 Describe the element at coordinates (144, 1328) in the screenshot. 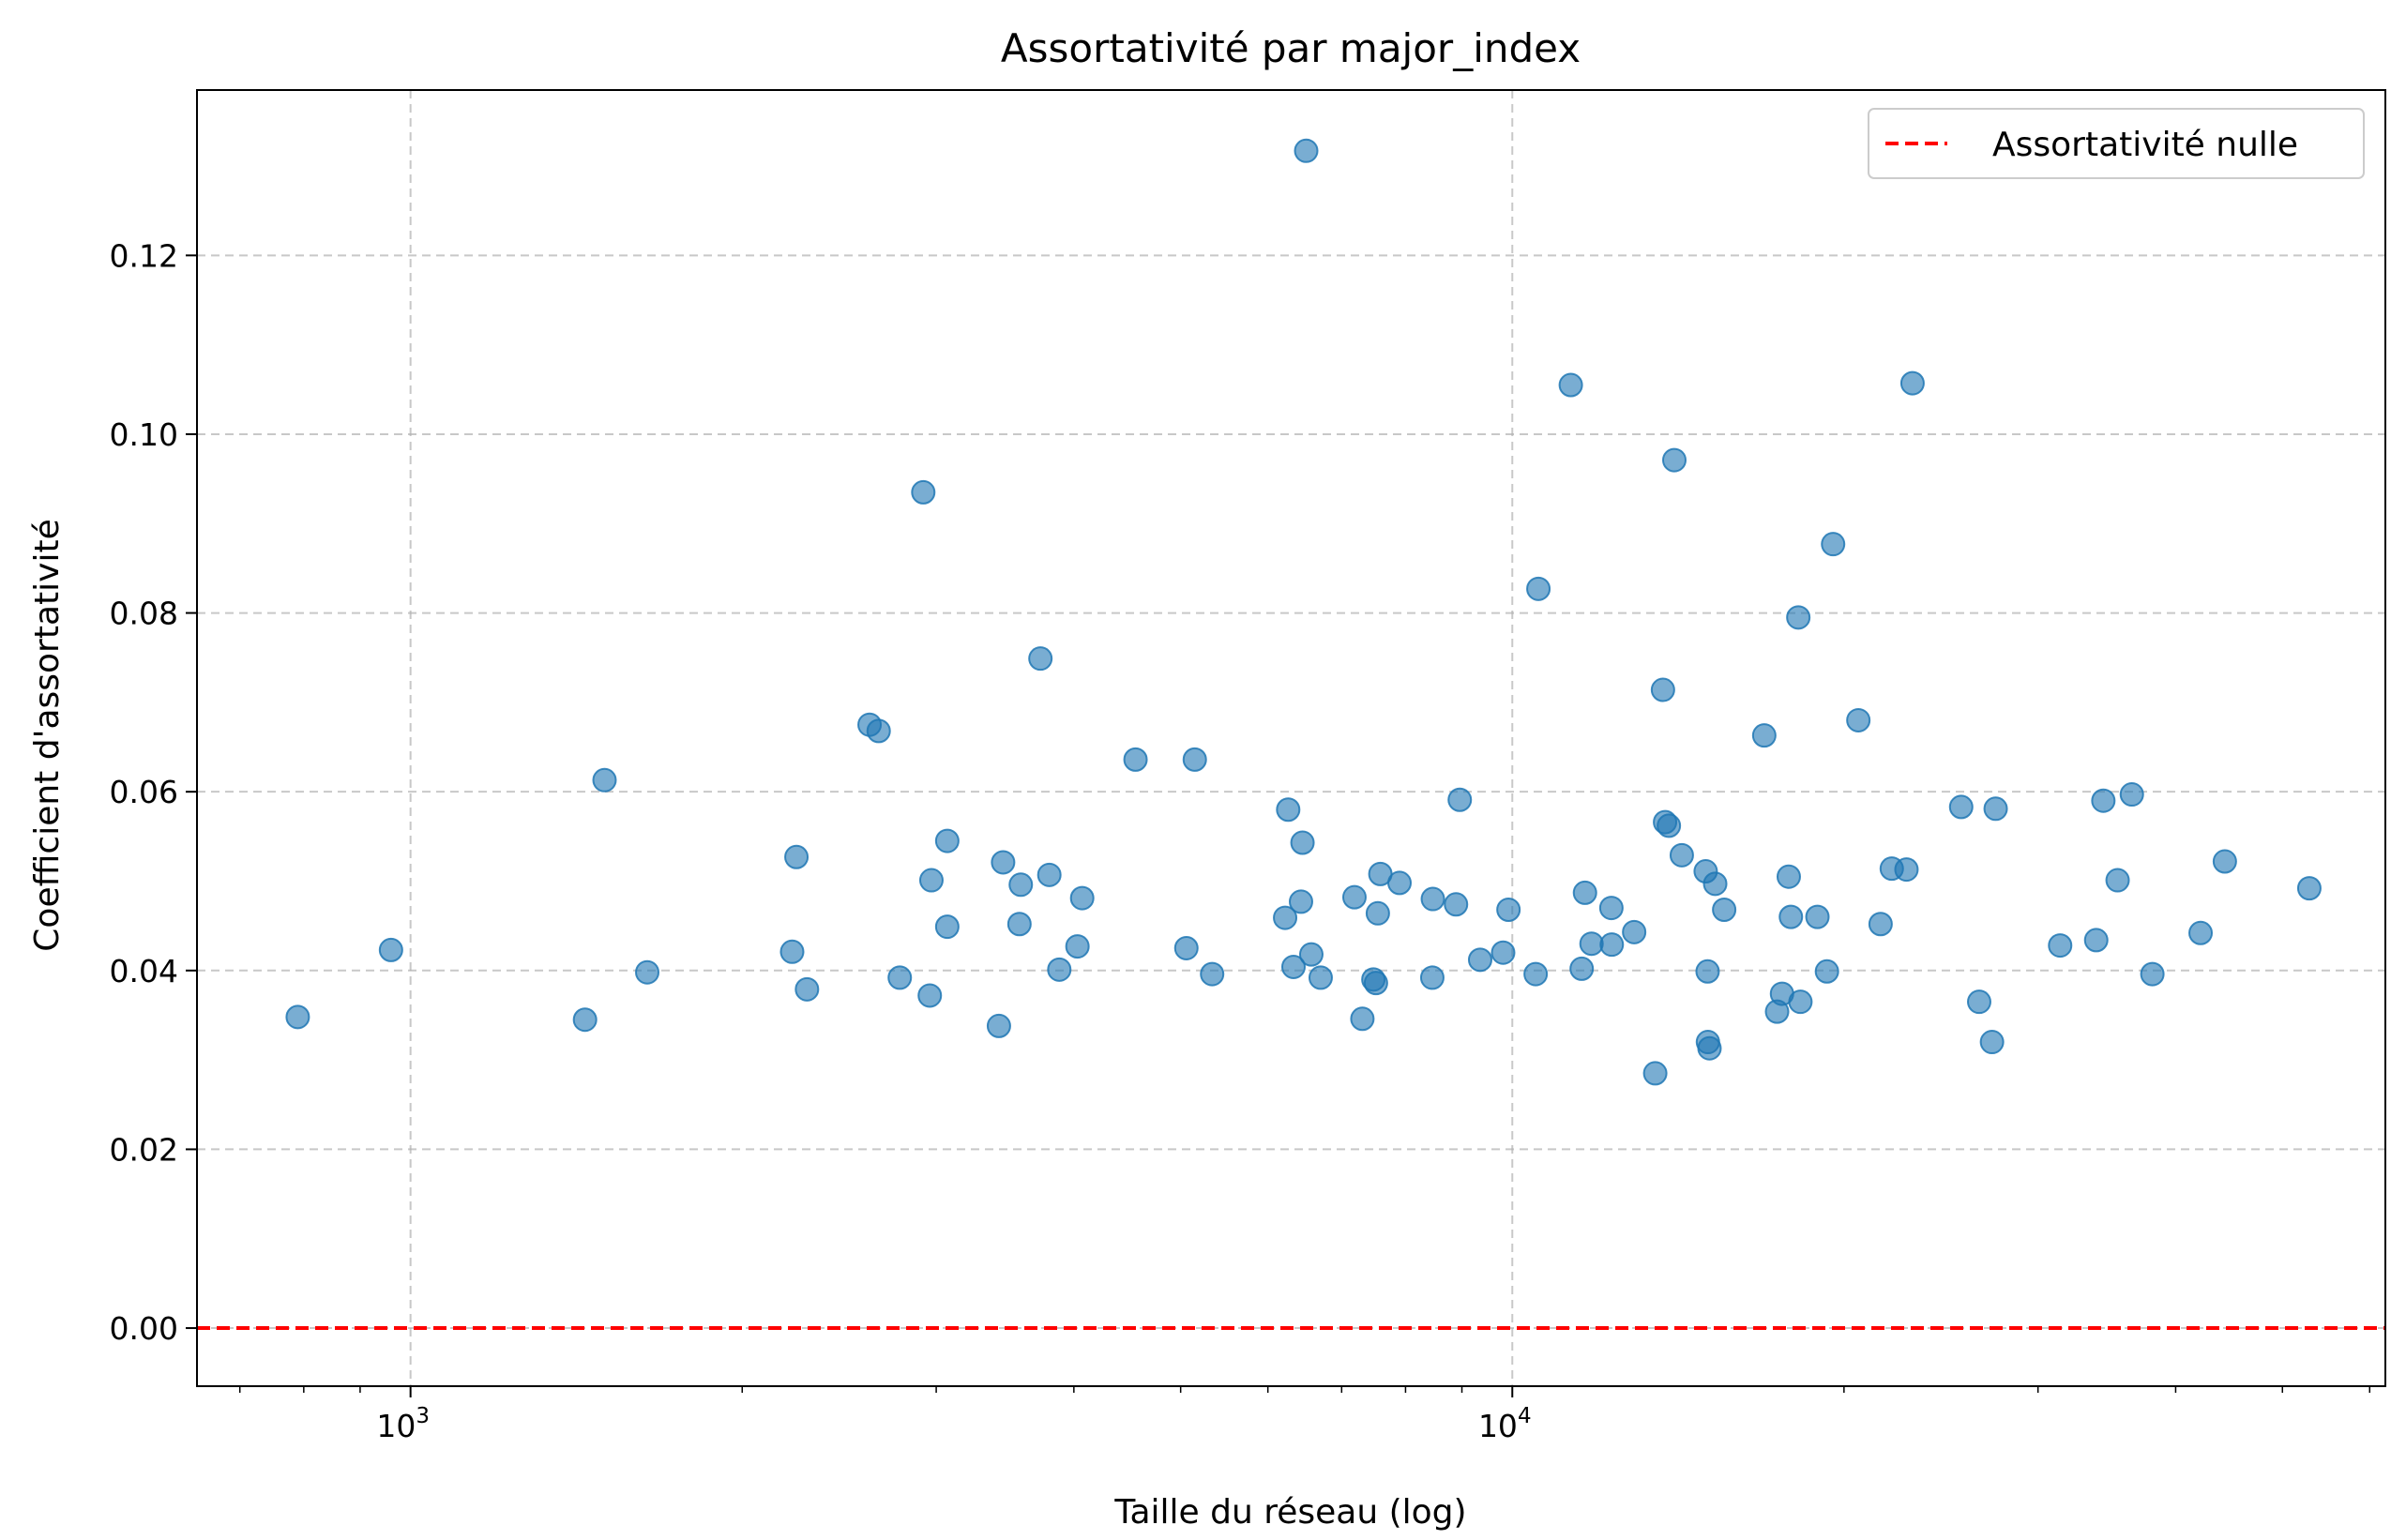

I see `y-tick-label: 0.00` at that location.